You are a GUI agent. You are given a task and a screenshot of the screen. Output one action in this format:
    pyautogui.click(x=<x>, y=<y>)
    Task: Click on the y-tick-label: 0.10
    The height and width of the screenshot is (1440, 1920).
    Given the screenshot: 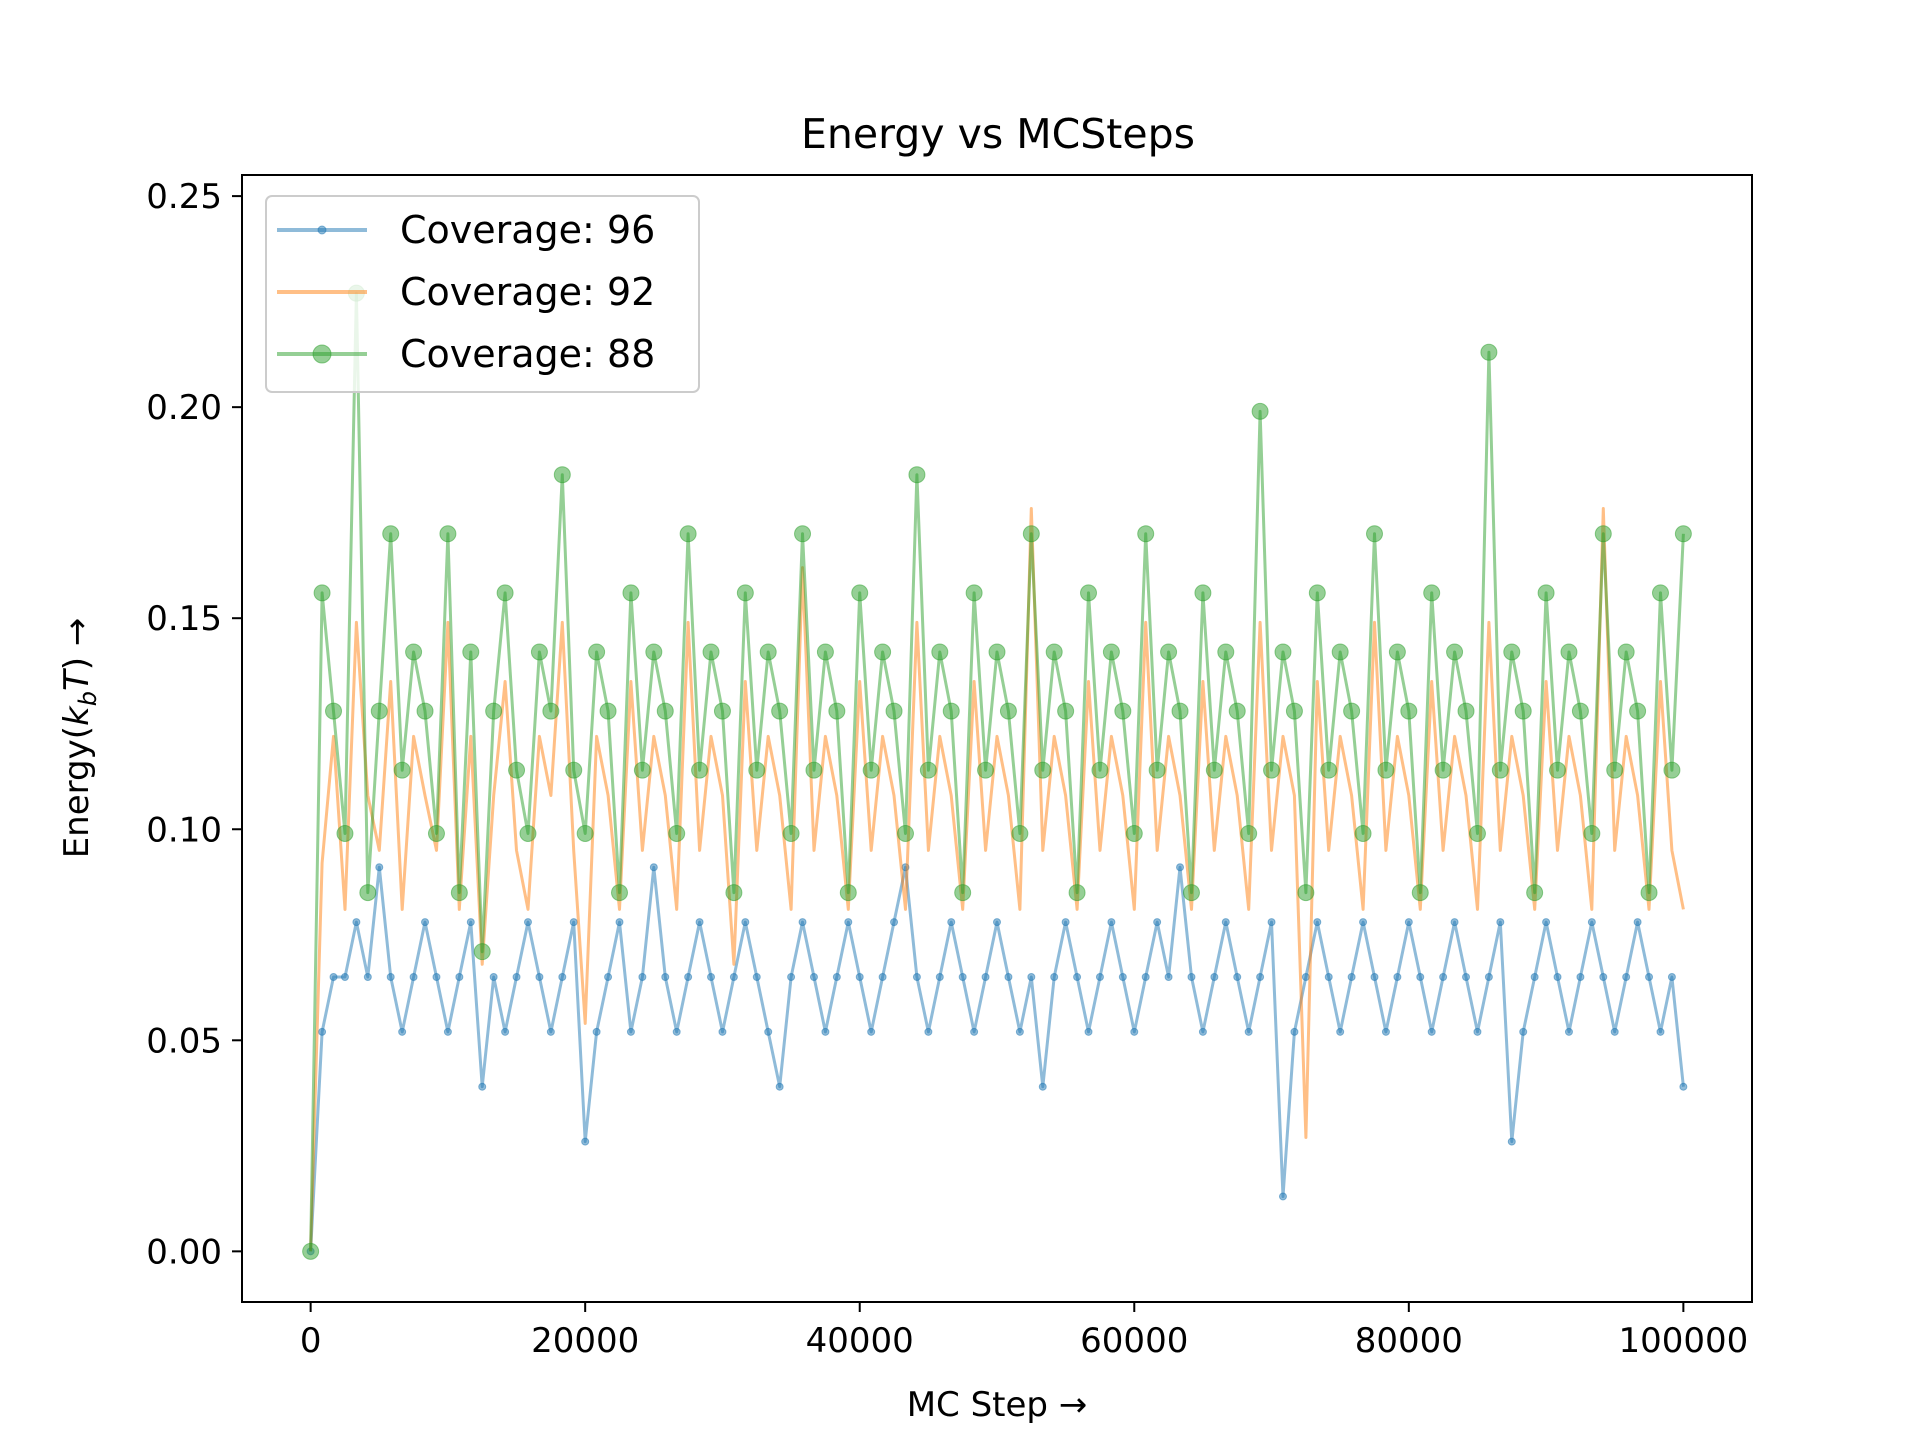 What is the action you would take?
    pyautogui.click(x=184, y=830)
    